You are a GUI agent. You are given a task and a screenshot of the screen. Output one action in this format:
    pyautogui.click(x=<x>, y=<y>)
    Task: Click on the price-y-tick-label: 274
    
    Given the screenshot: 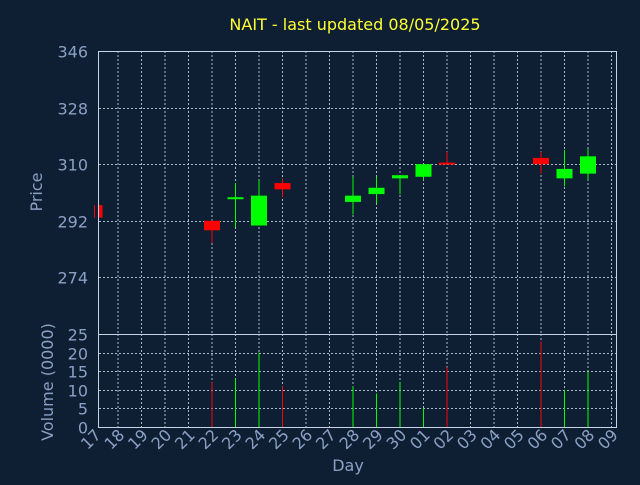 What is the action you would take?
    pyautogui.click(x=72, y=278)
    